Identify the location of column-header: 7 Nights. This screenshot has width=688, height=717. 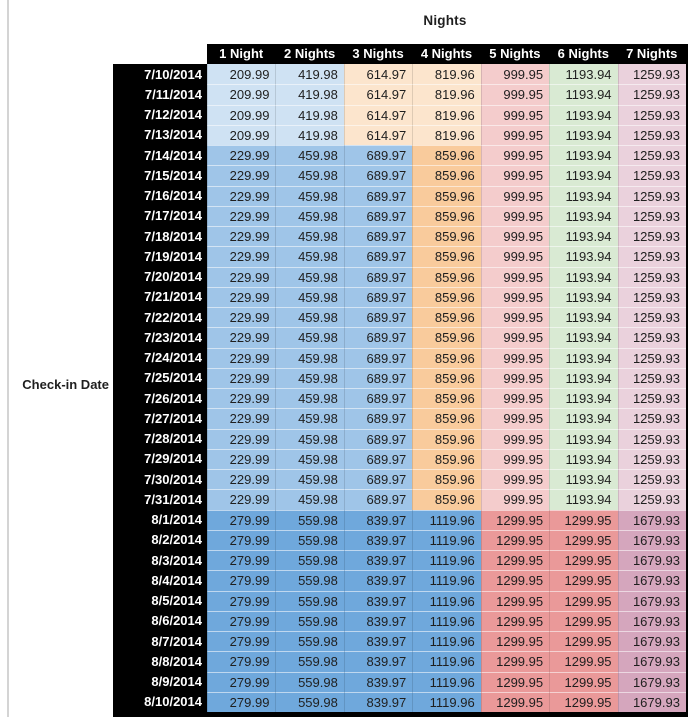
(651, 54).